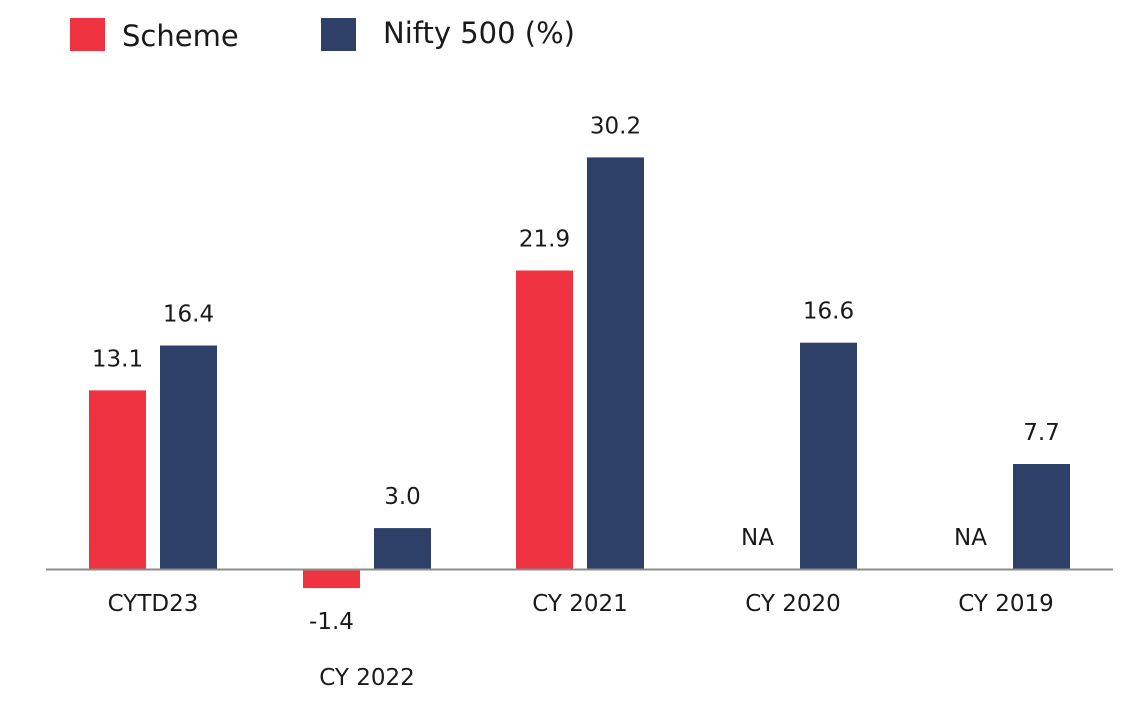 Image resolution: width=1148 pixels, height=705 pixels. I want to click on category-label-1: CY 2022, so click(367, 678).